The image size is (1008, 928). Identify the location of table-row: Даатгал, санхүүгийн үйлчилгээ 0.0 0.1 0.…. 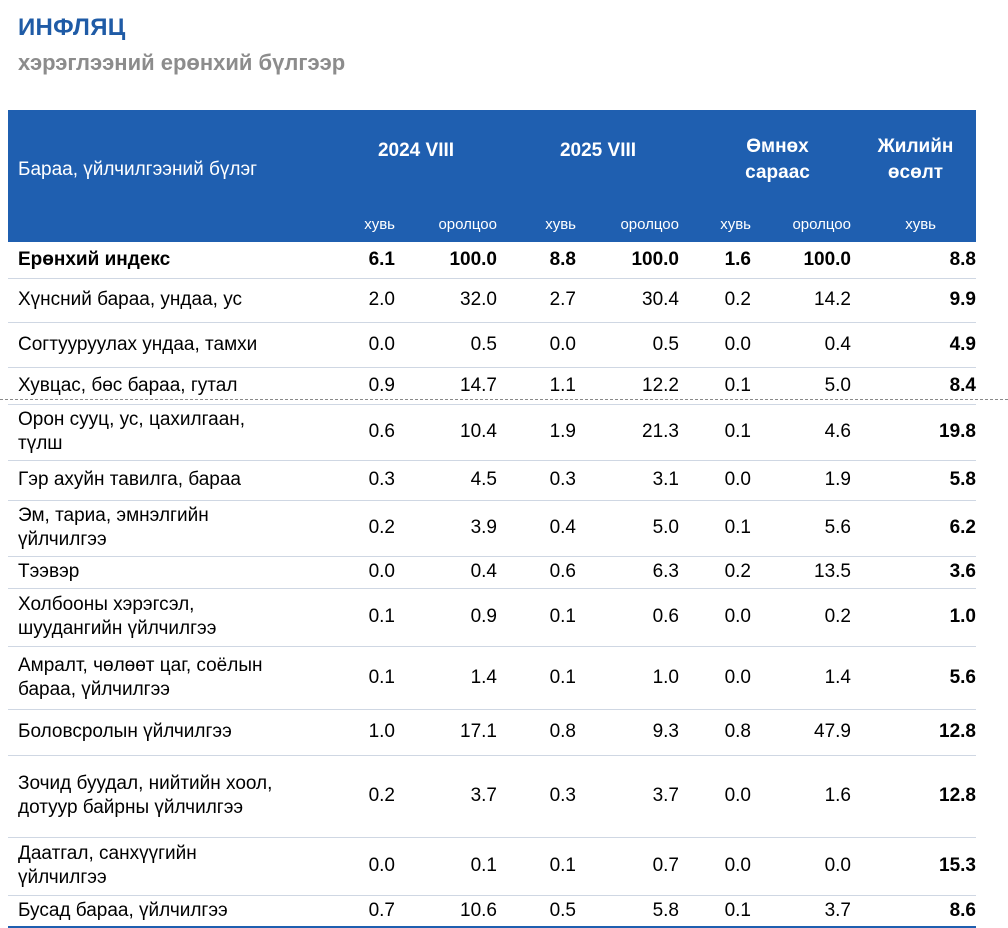
(492, 866).